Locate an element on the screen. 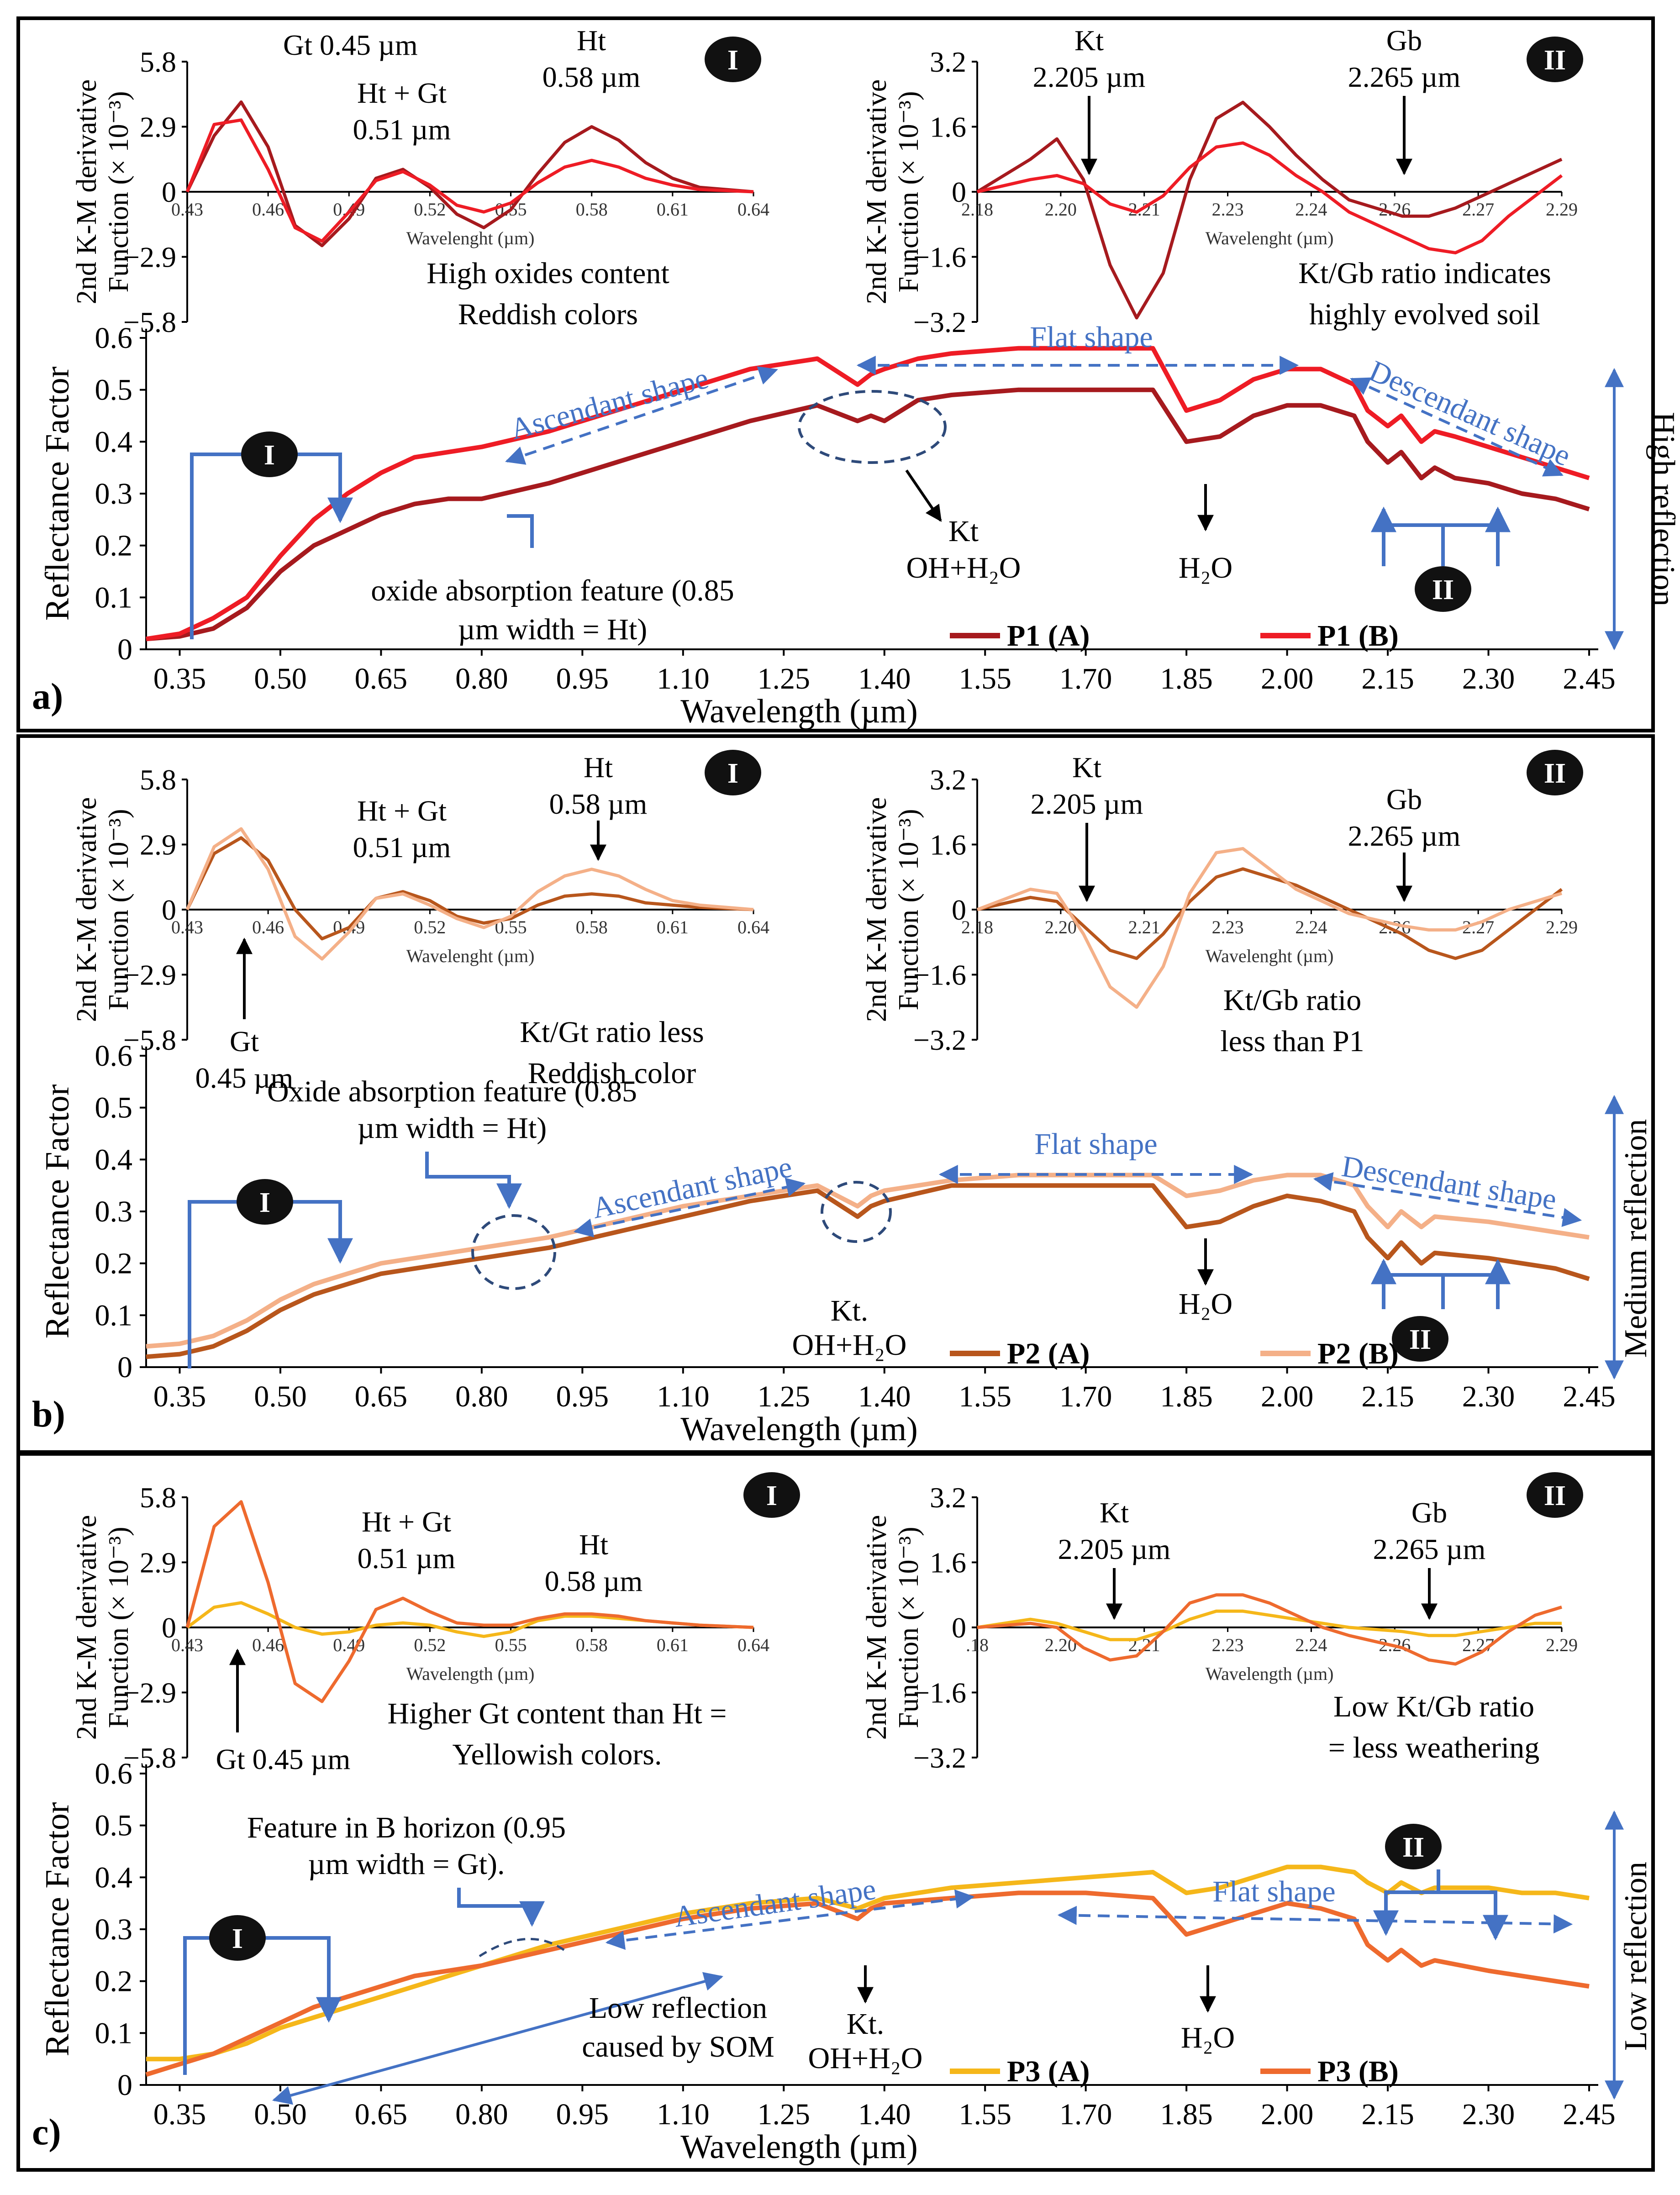  x-tick-label: 0.35 is located at coordinates (179, 1396).